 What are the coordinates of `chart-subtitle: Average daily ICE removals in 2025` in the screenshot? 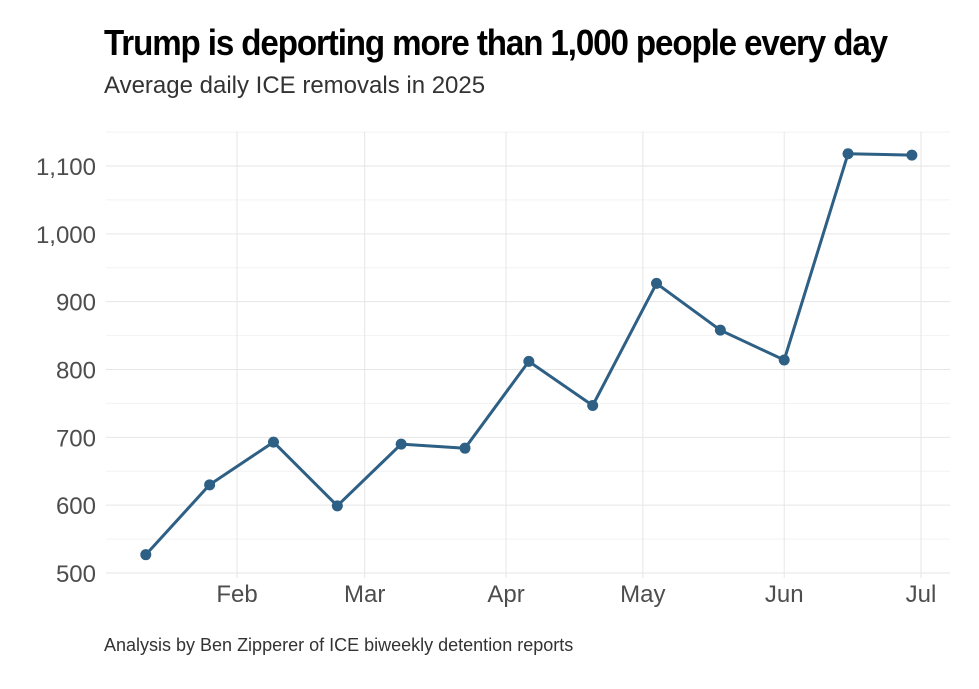 It's located at (295, 85).